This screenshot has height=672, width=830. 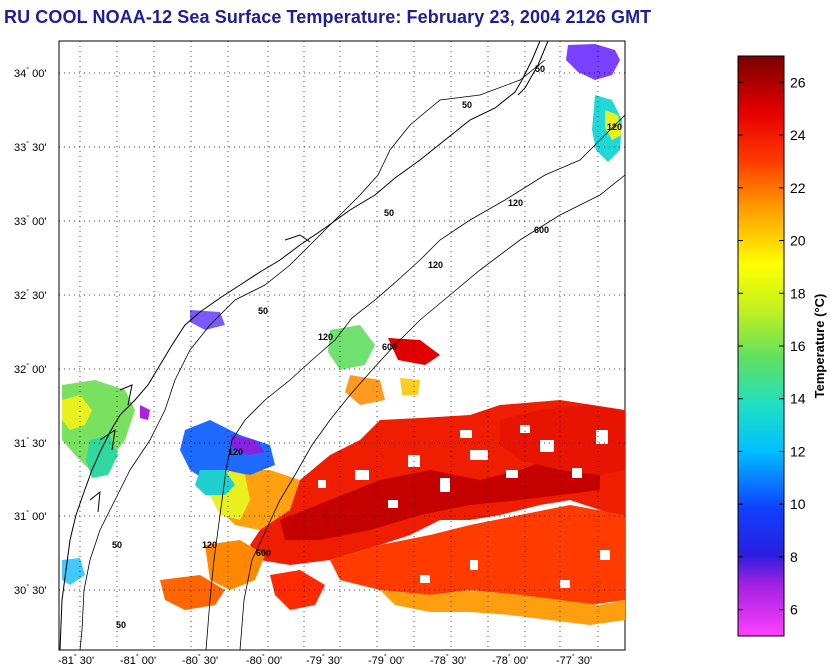 I want to click on longitude-tick-label: -78° 30', so click(x=448, y=660).